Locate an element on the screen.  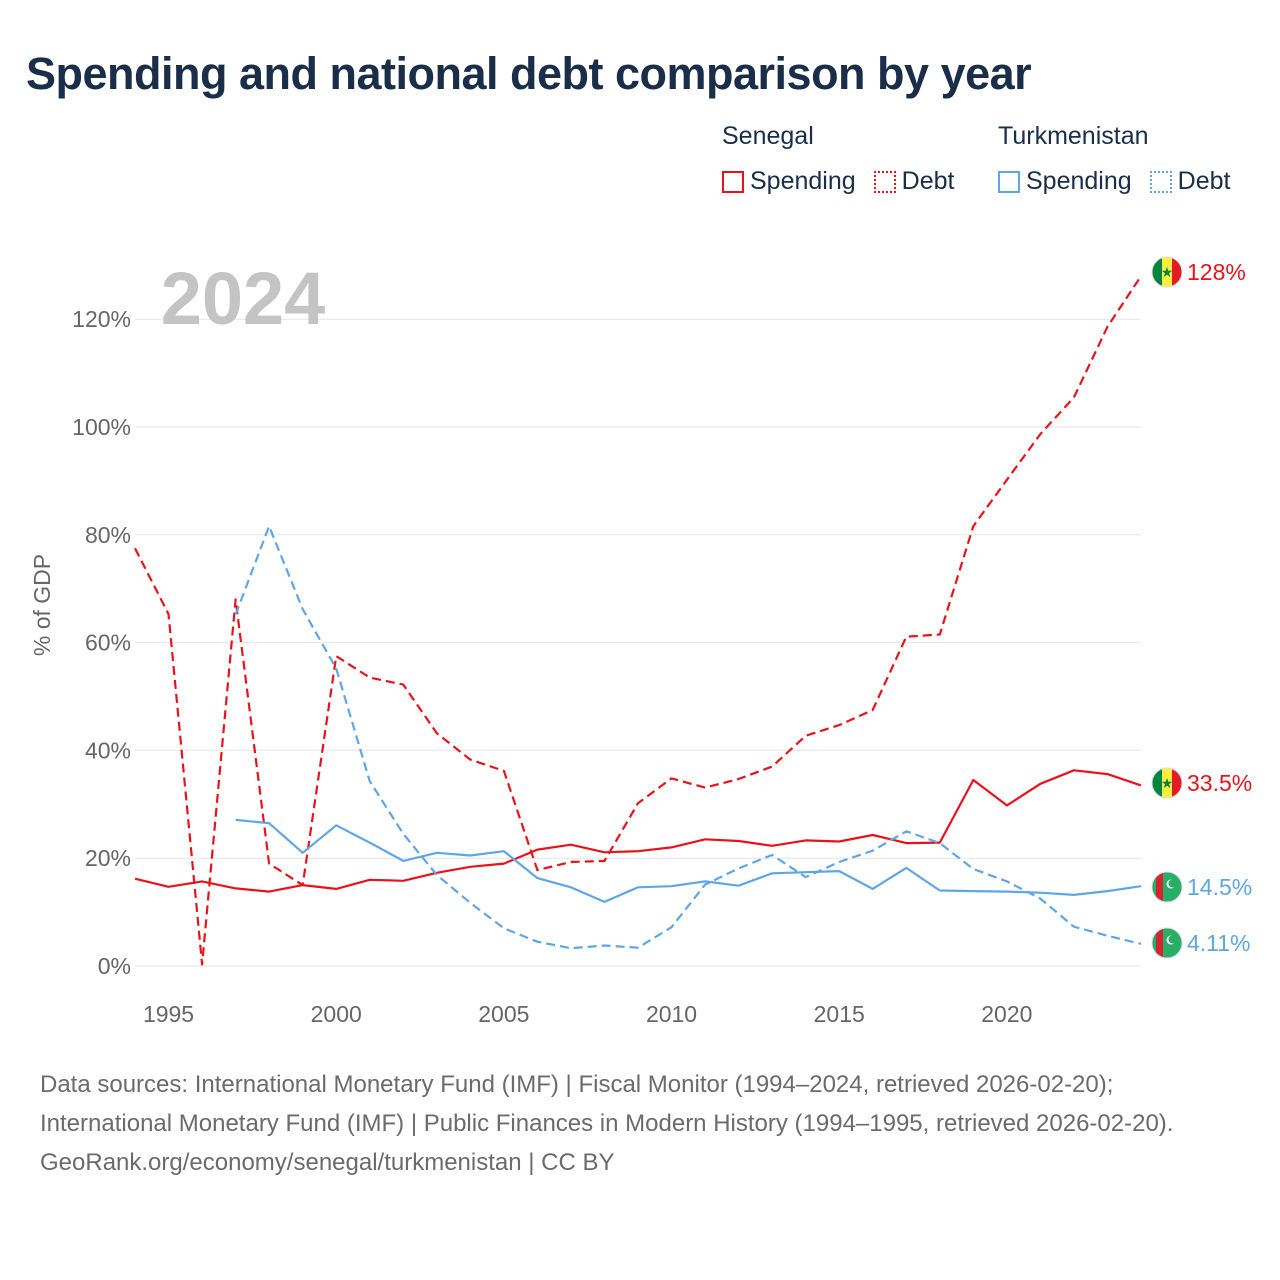
turkmenistan-debt-end-label: 4.11% is located at coordinates (1219, 943).